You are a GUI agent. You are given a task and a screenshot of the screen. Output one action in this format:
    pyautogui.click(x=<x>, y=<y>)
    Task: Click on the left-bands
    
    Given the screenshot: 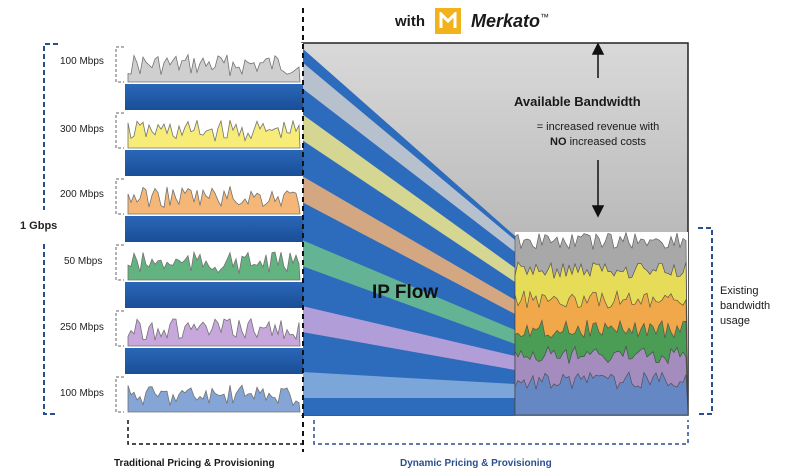 What is the action you would take?
    pyautogui.click(x=214, y=229)
    